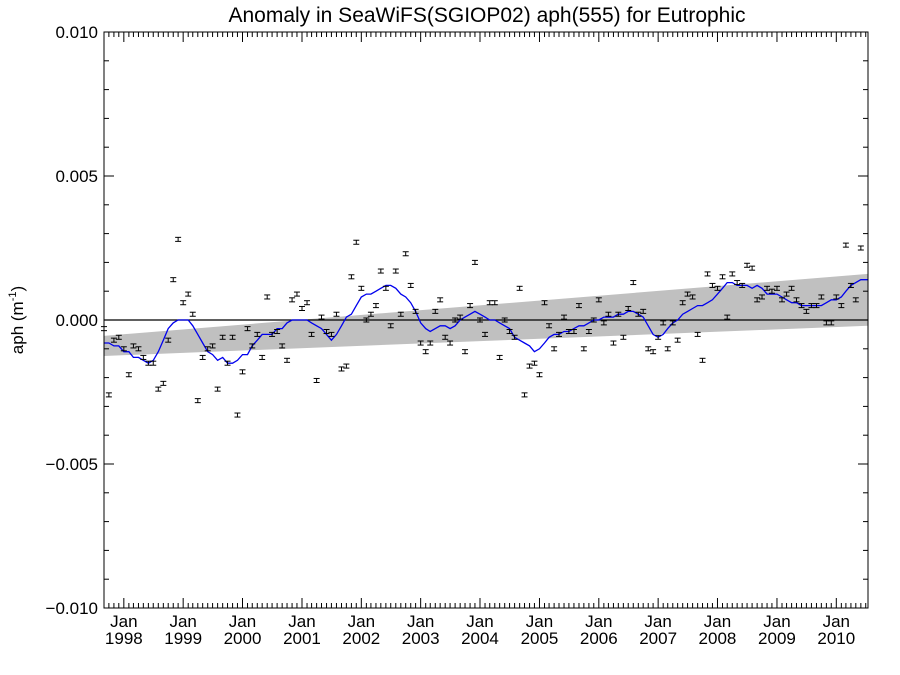 The width and height of the screenshot is (900, 675). I want to click on smooth-line-layer, so click(486, 321).